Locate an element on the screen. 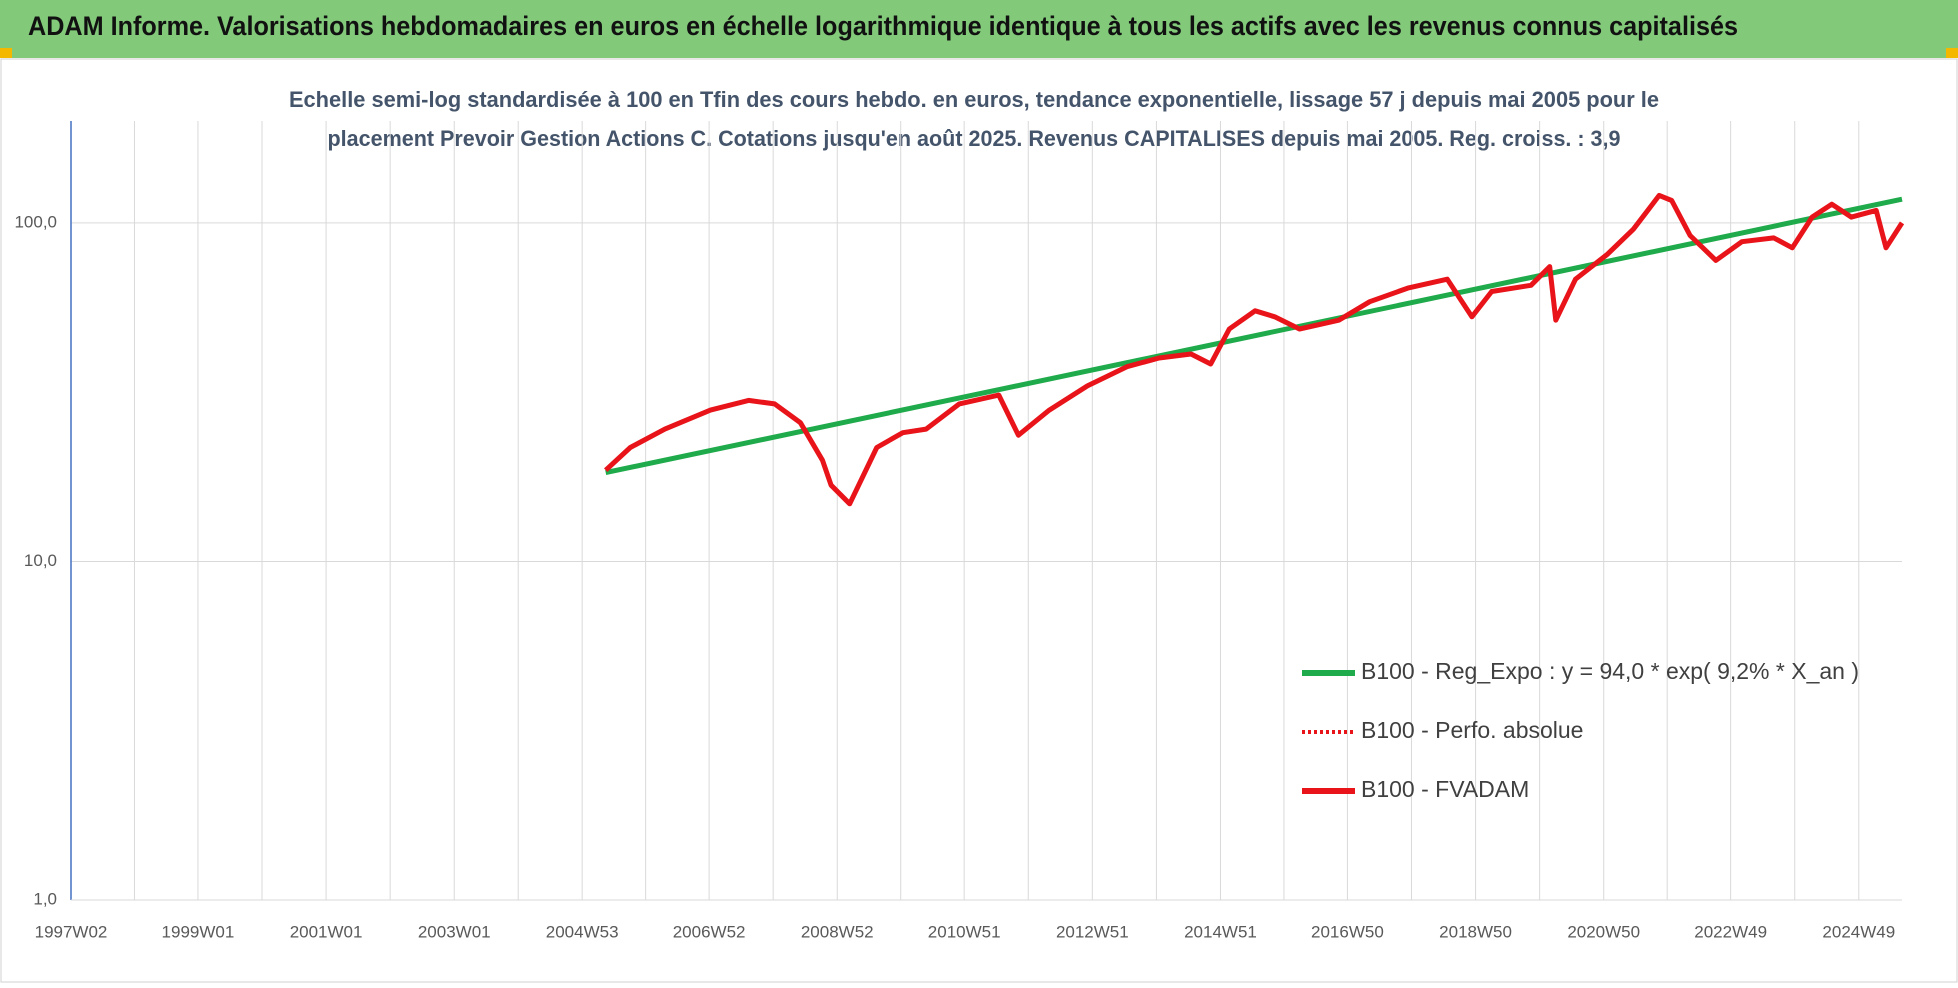 This screenshot has width=1958, height=988. x-tick-label: 2022W49 is located at coordinates (1730, 931).